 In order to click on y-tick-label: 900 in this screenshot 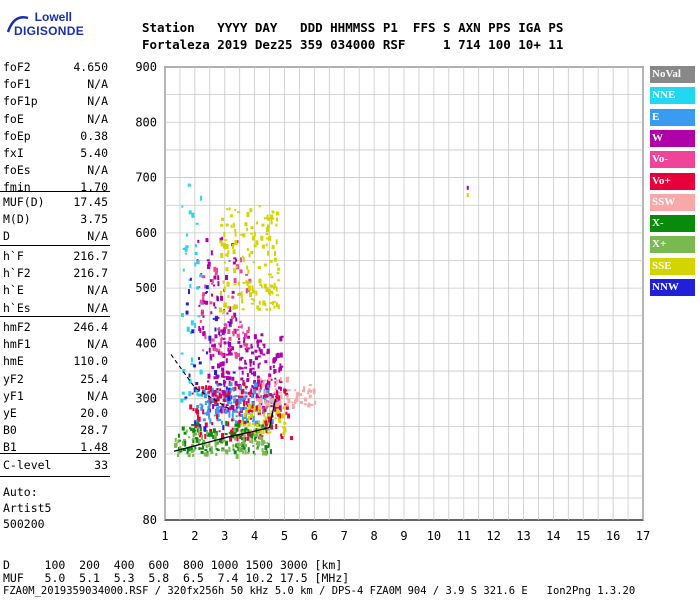, I will do `click(146, 67)`.